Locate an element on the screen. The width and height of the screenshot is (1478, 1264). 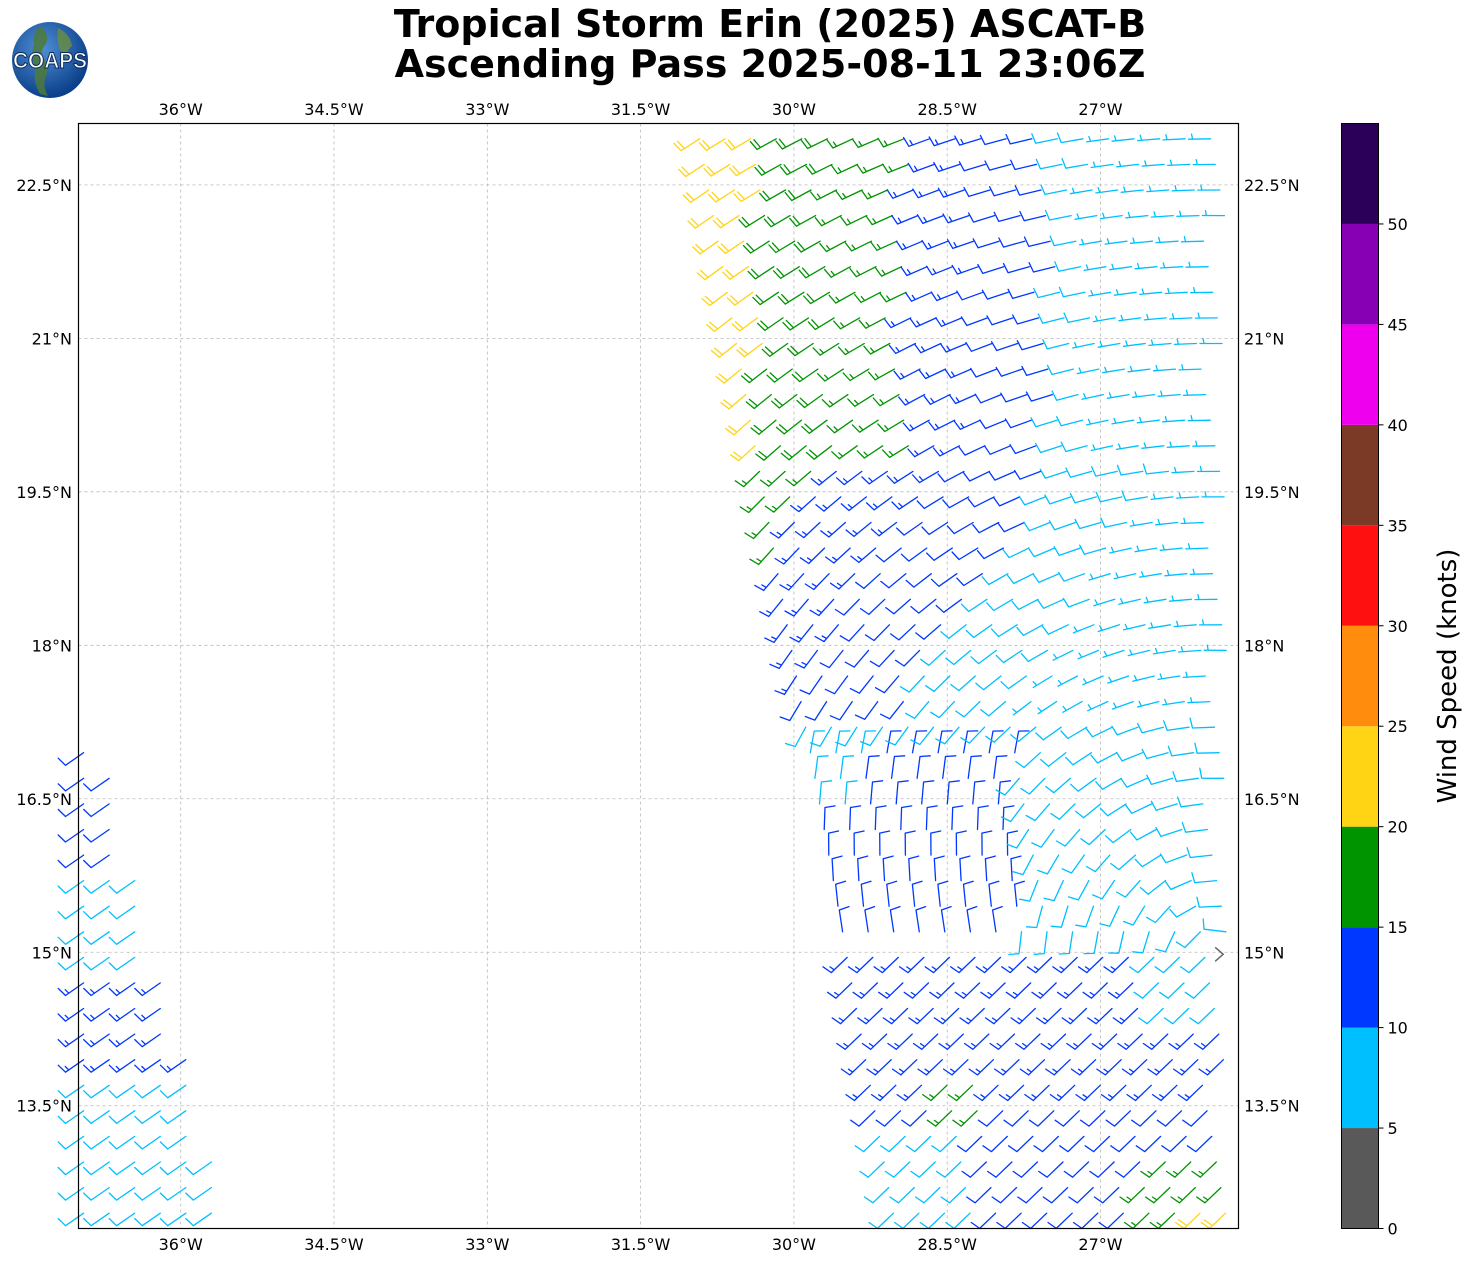
colorbar-segment is located at coordinates (1360, 1078).